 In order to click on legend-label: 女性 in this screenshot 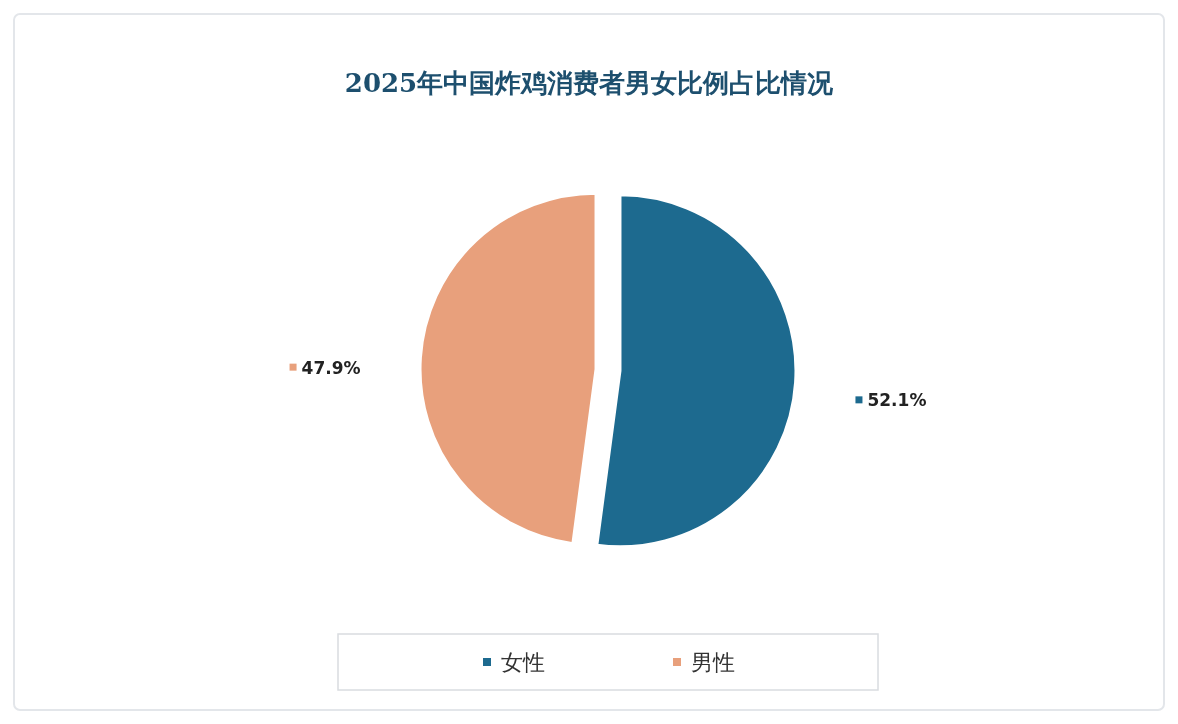, I will do `click(523, 662)`.